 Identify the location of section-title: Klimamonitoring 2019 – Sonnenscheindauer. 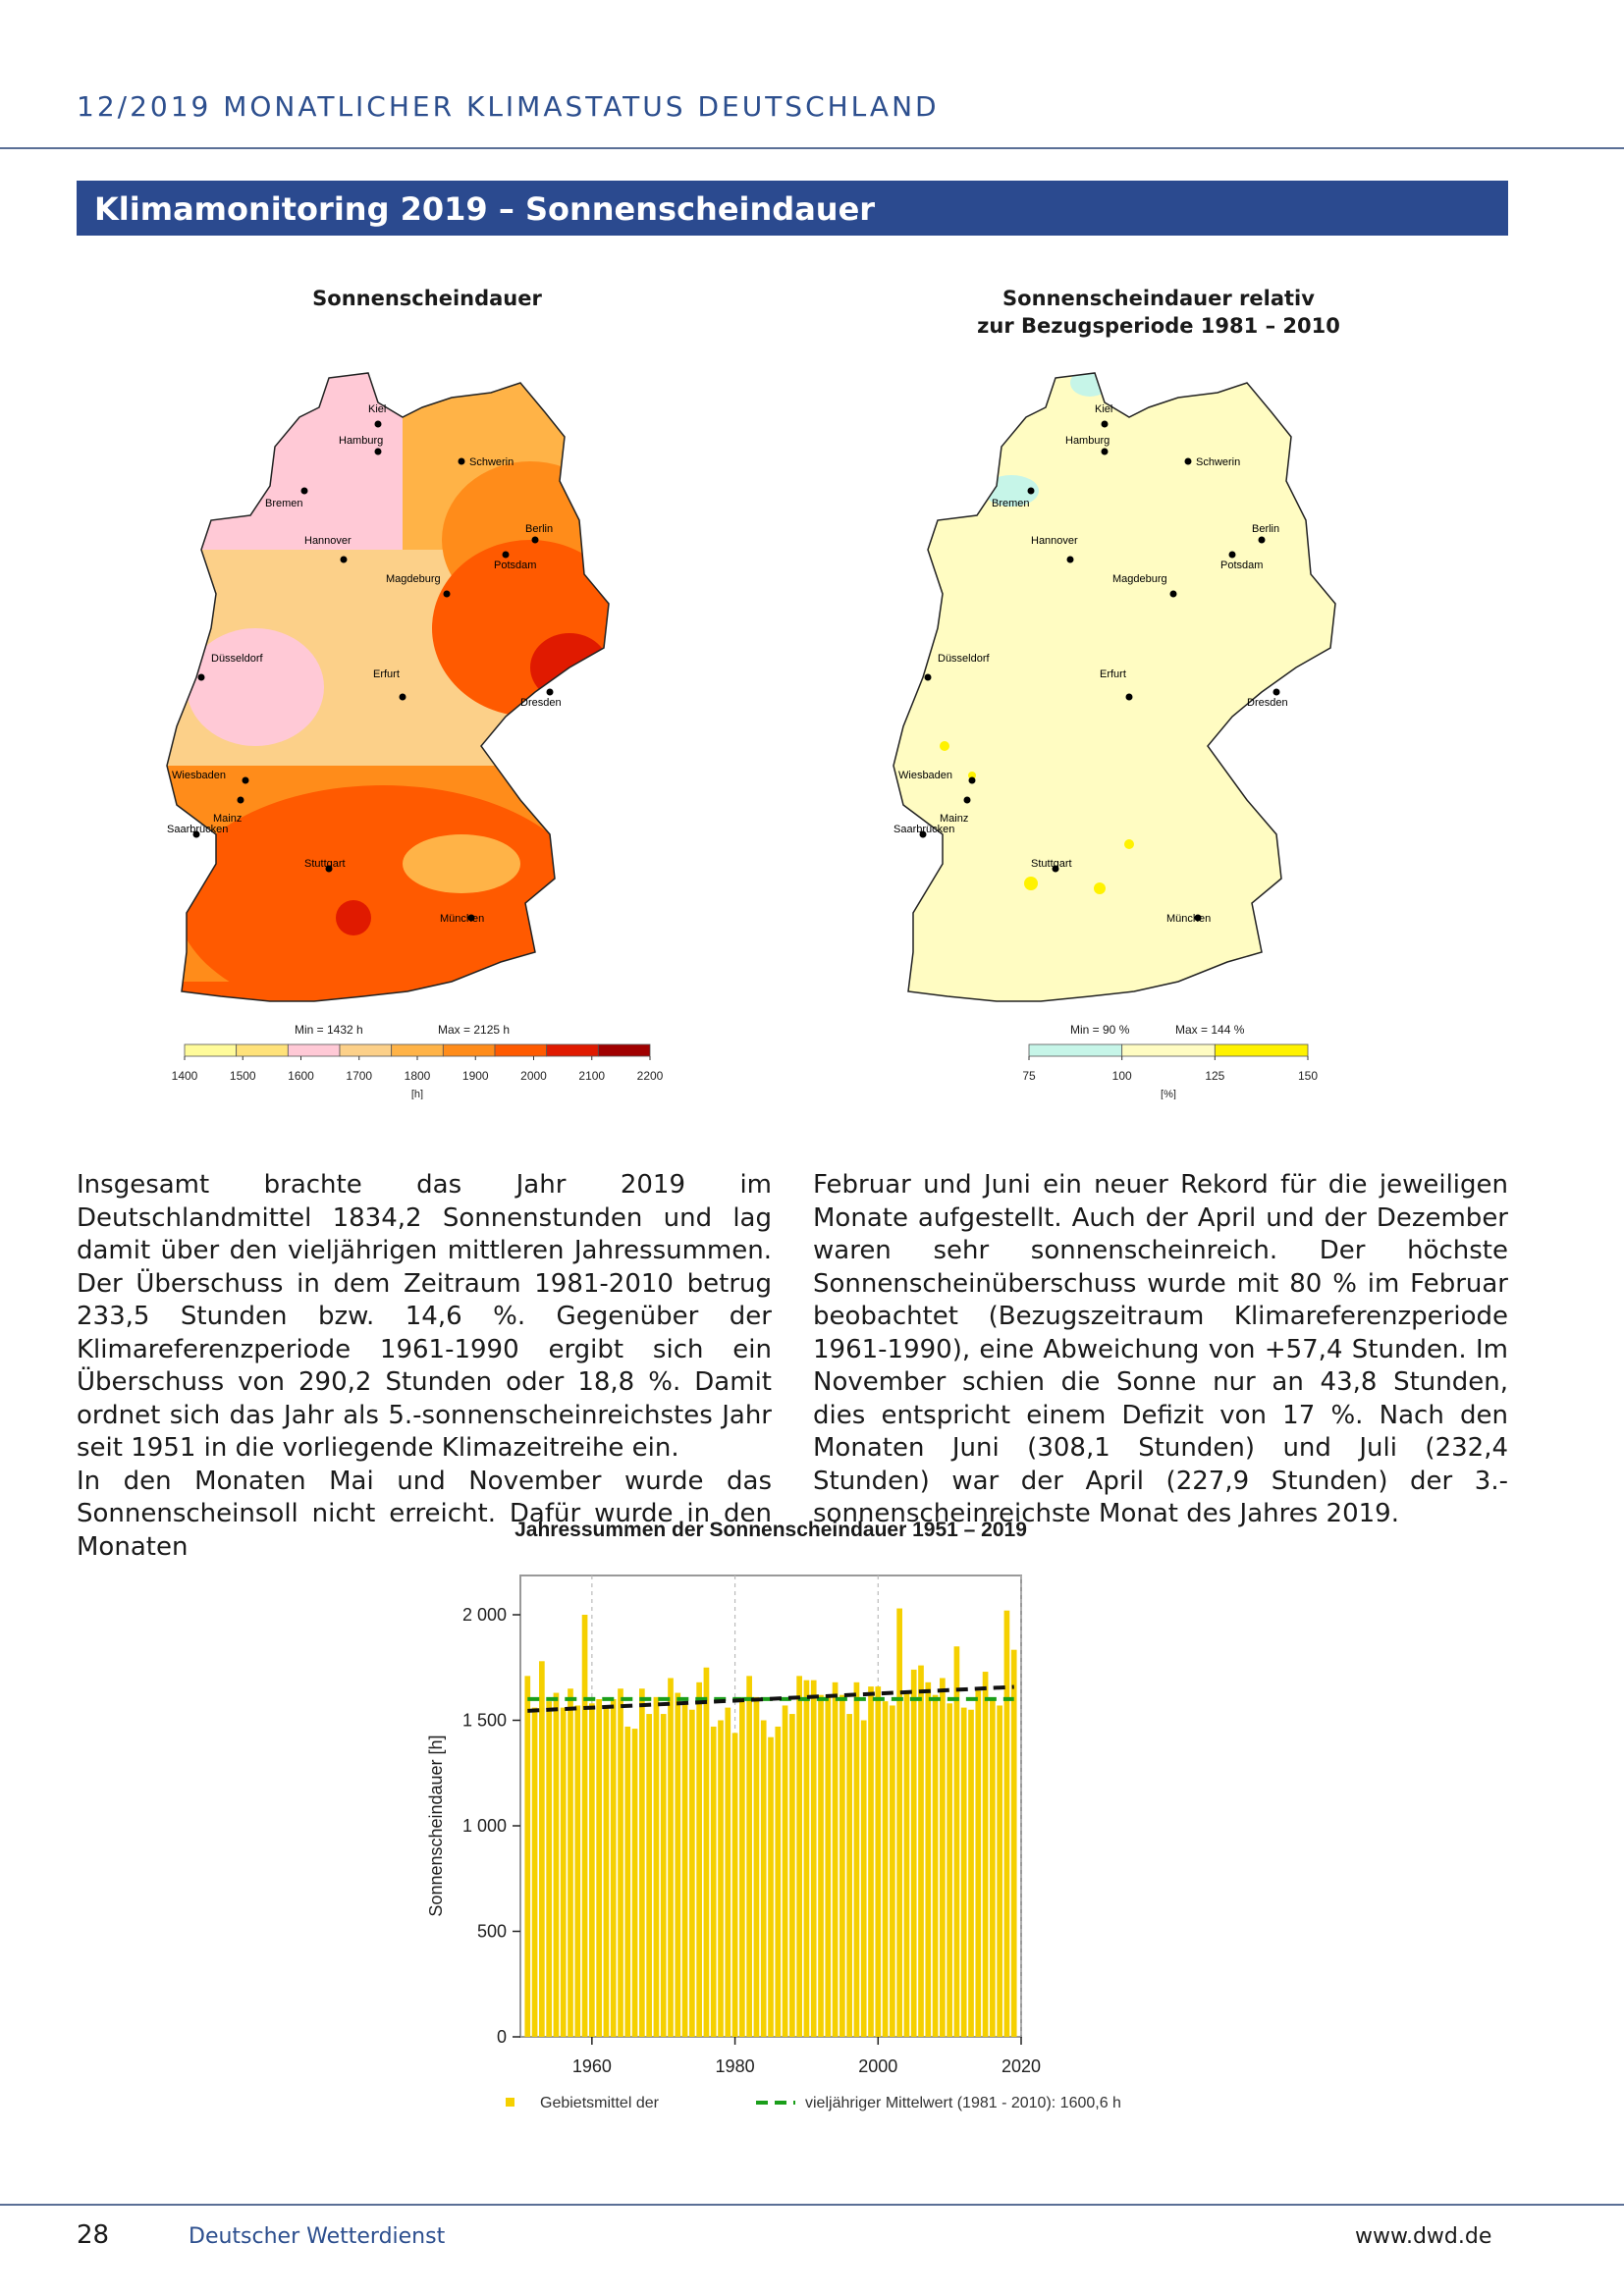
(485, 209).